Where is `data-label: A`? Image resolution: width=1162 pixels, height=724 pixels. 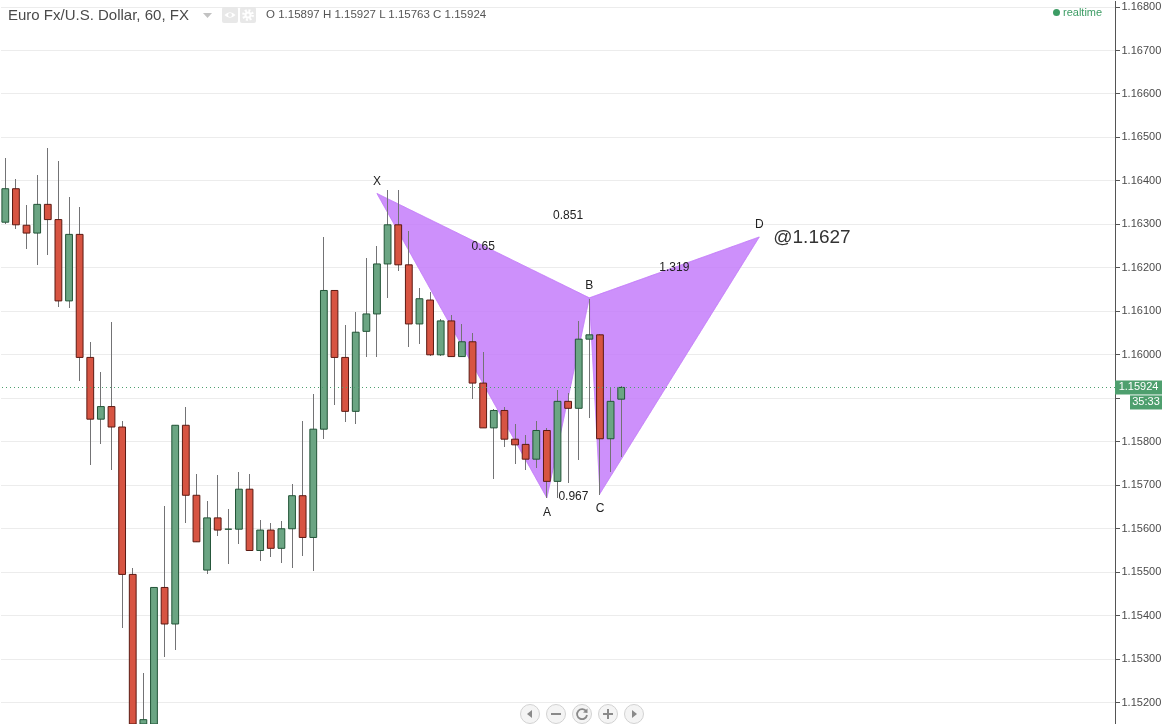 data-label: A is located at coordinates (546, 511).